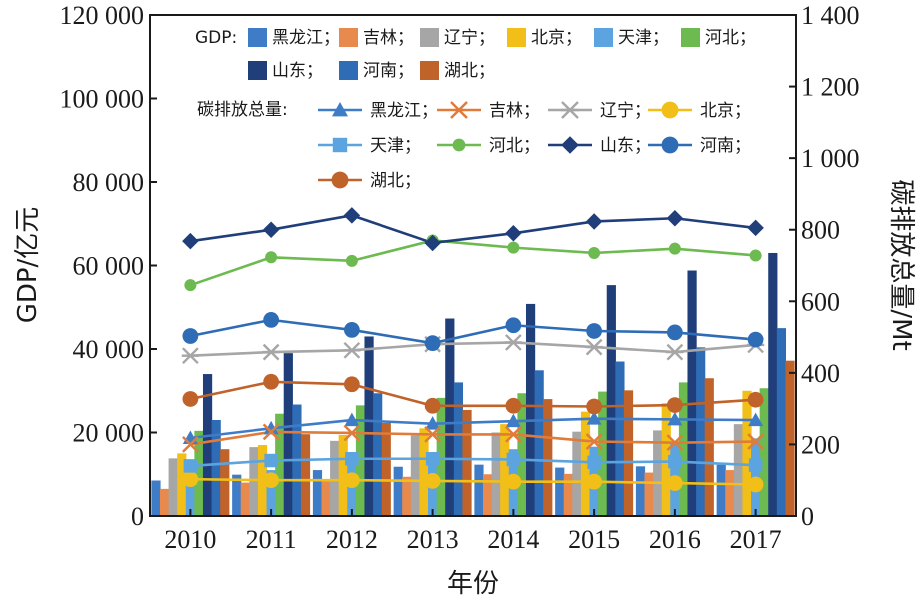 Image resolution: width=922 pixels, height=603 pixels. Describe the element at coordinates (109, 182) in the screenshot. I see `y-tick-label: 80 000` at that location.